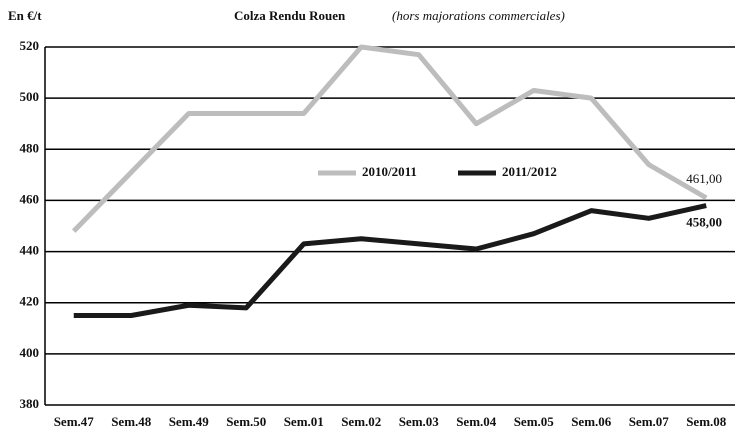 Image resolution: width=747 pixels, height=445 pixels. I want to click on y-tick-label: 480, so click(30, 147).